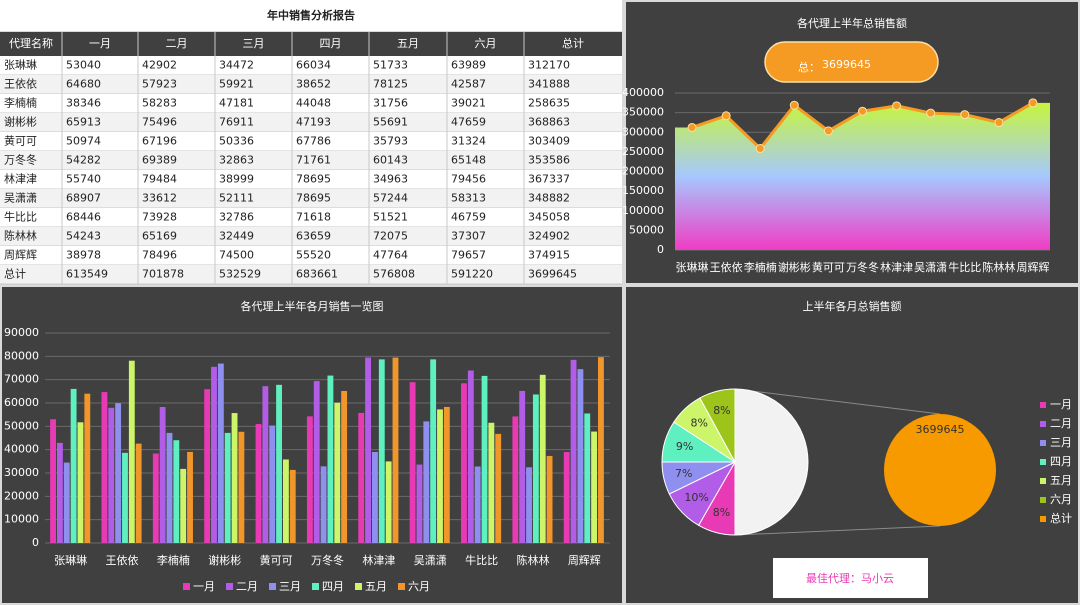 The width and height of the screenshot is (1080, 605). What do you see at coordinates (313, 160) in the screenshot?
I see `table-cell: 71761` at bounding box center [313, 160].